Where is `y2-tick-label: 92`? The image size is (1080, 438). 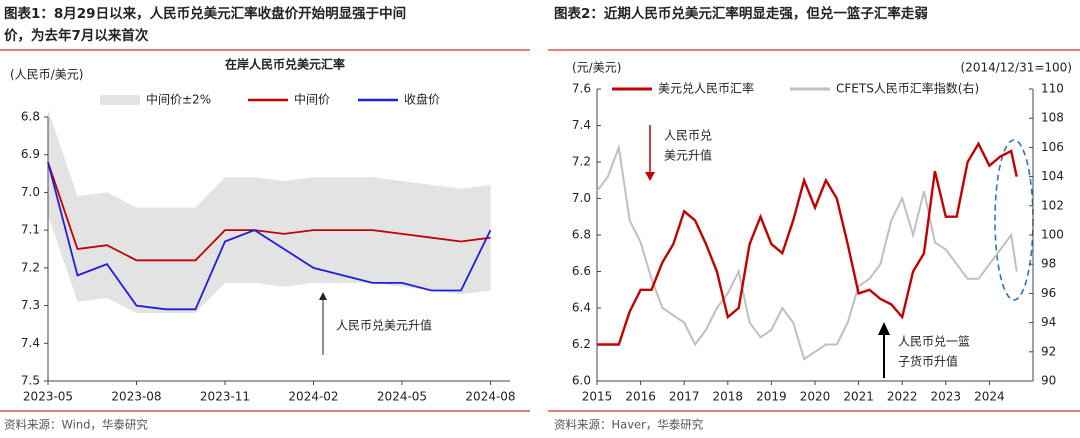 y2-tick-label: 92 is located at coordinates (1048, 351).